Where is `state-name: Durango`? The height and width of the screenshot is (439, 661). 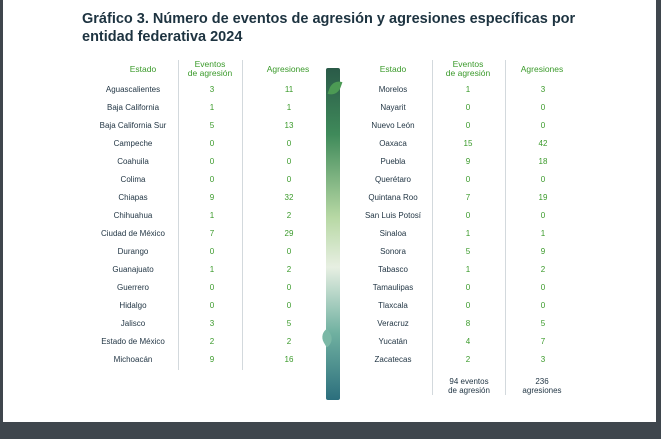 state-name: Durango is located at coordinates (133, 251).